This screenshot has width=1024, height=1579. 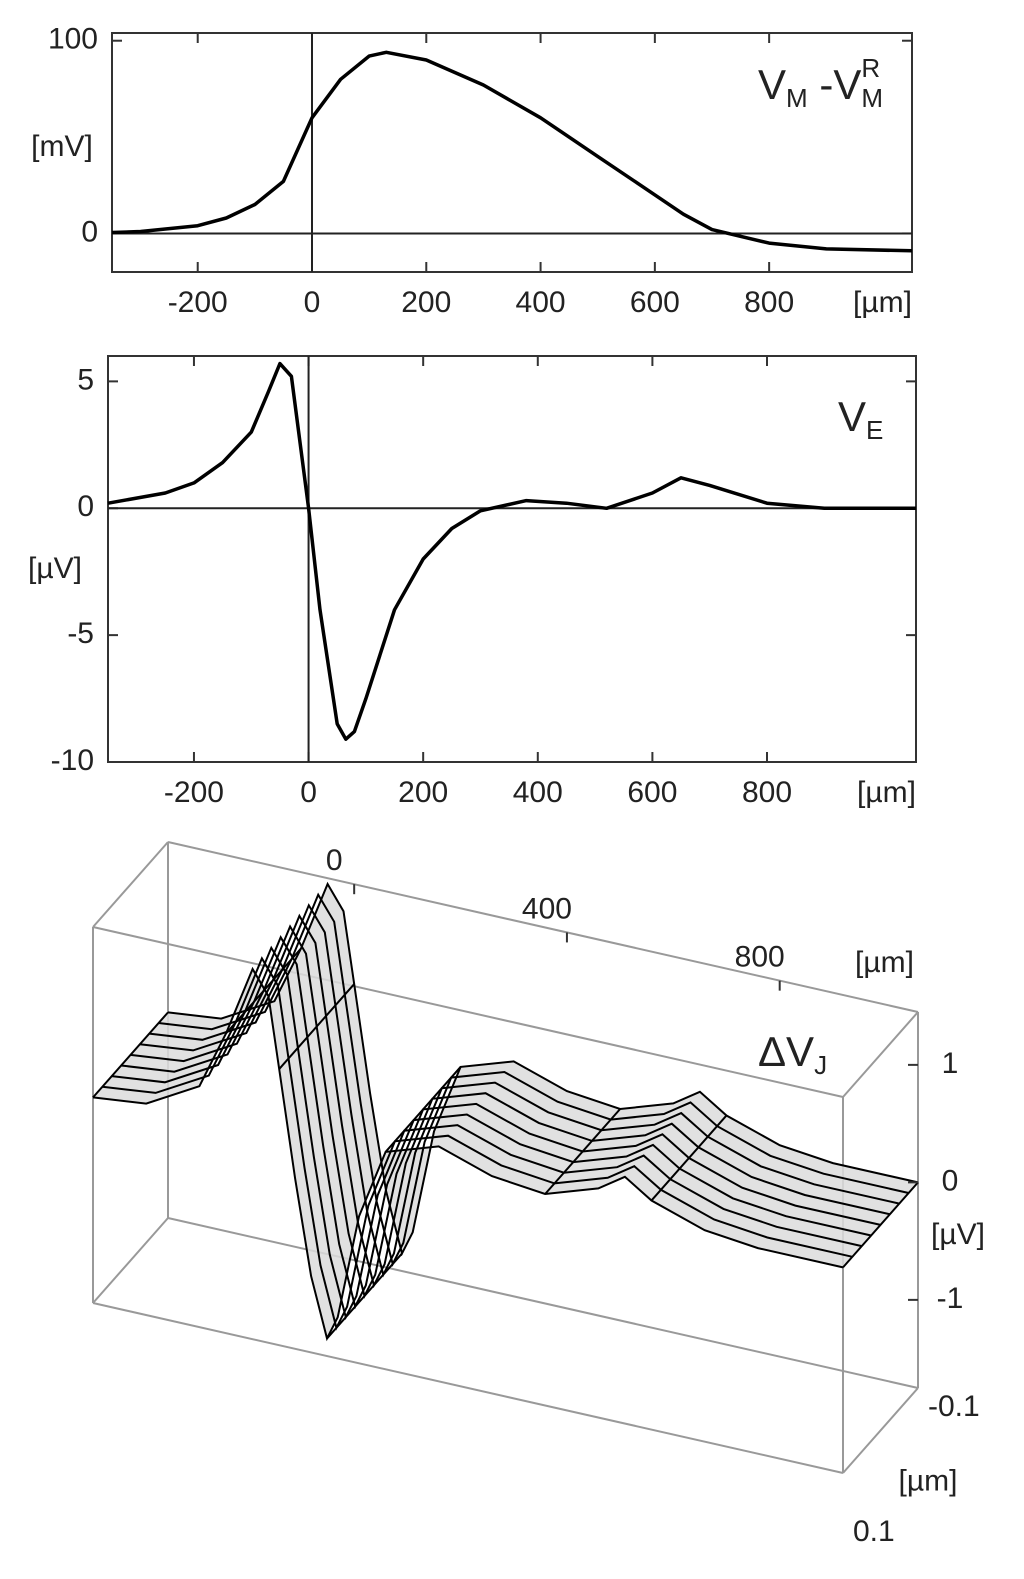 I want to click on plot-frame, so click(x=512, y=152).